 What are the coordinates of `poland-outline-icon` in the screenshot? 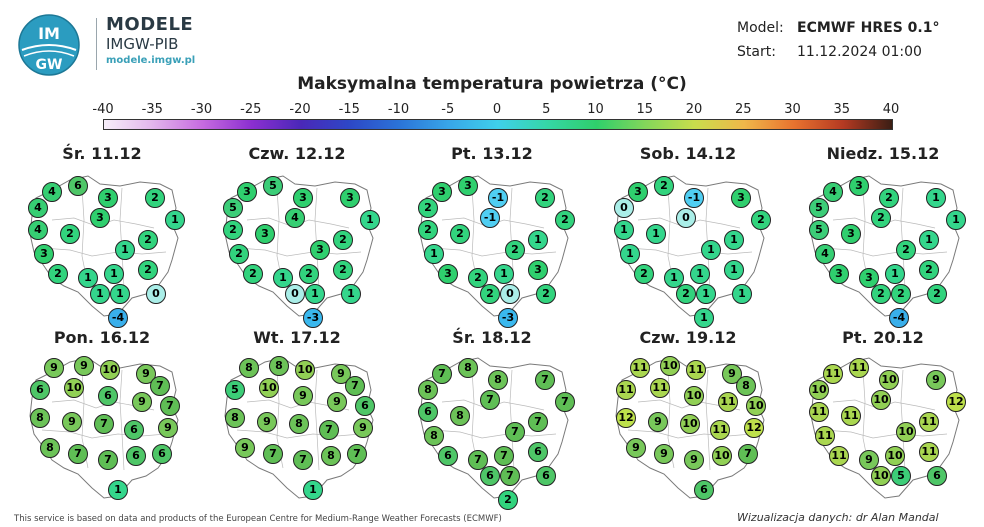 It's located at (690, 246).